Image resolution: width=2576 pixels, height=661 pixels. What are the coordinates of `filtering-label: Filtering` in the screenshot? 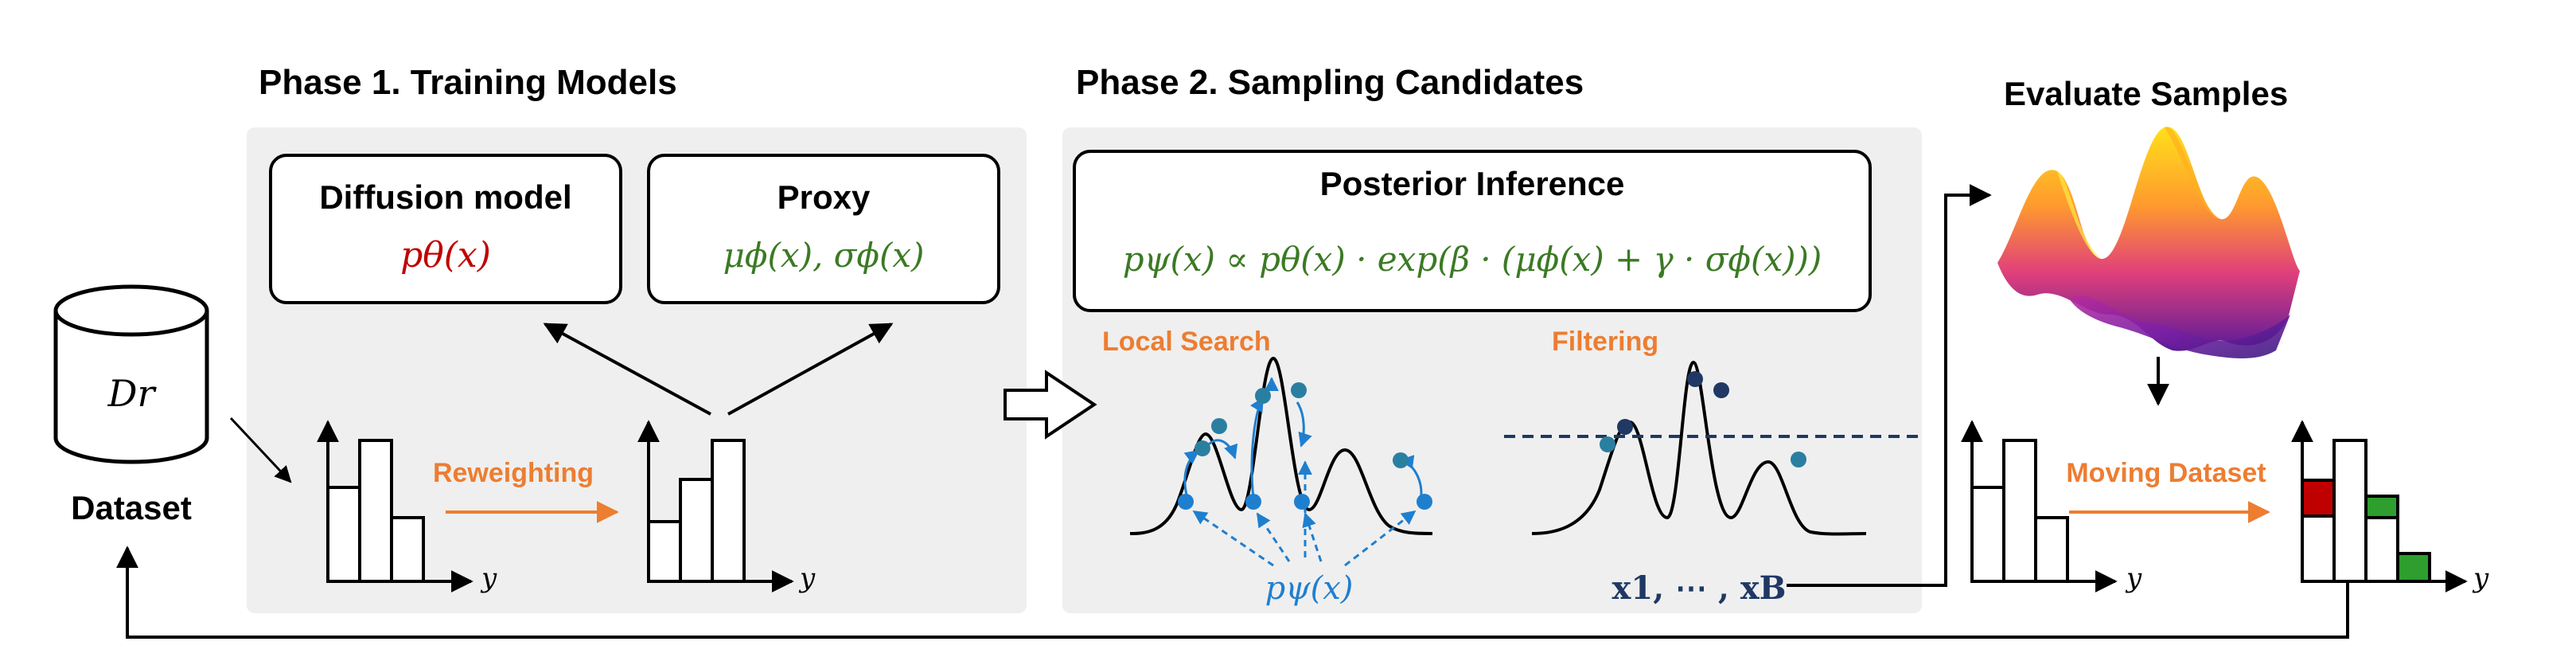 It's located at (1605, 342).